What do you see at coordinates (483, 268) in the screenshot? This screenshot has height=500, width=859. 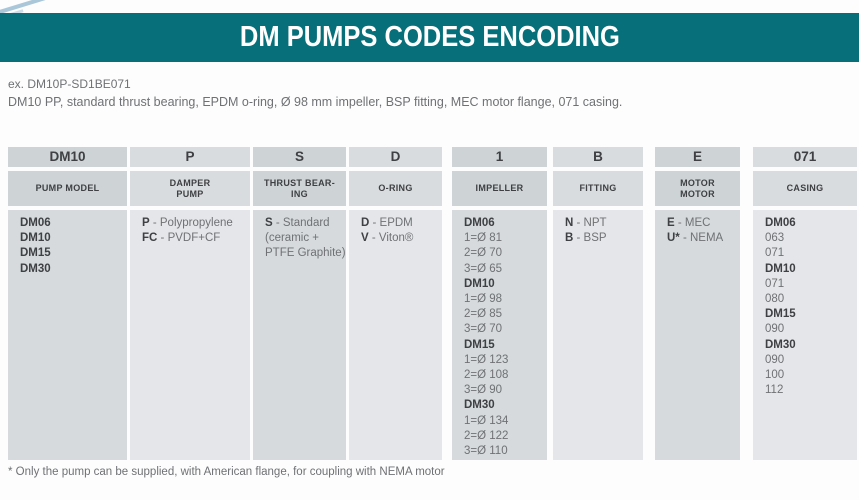 I see `body-line: 3=Ø 65` at bounding box center [483, 268].